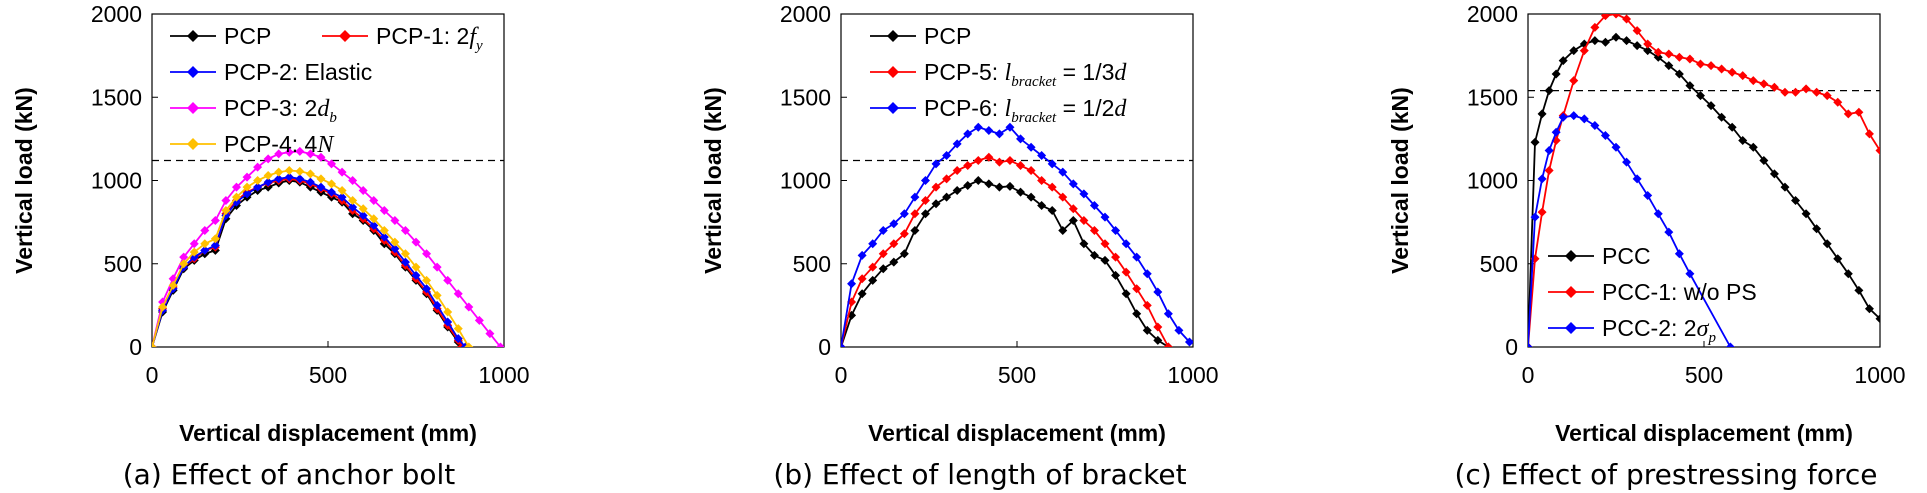 The width and height of the screenshot is (1927, 493). What do you see at coordinates (1679, 292) in the screenshot?
I see `legend-label: PCC-1: w/o PS` at bounding box center [1679, 292].